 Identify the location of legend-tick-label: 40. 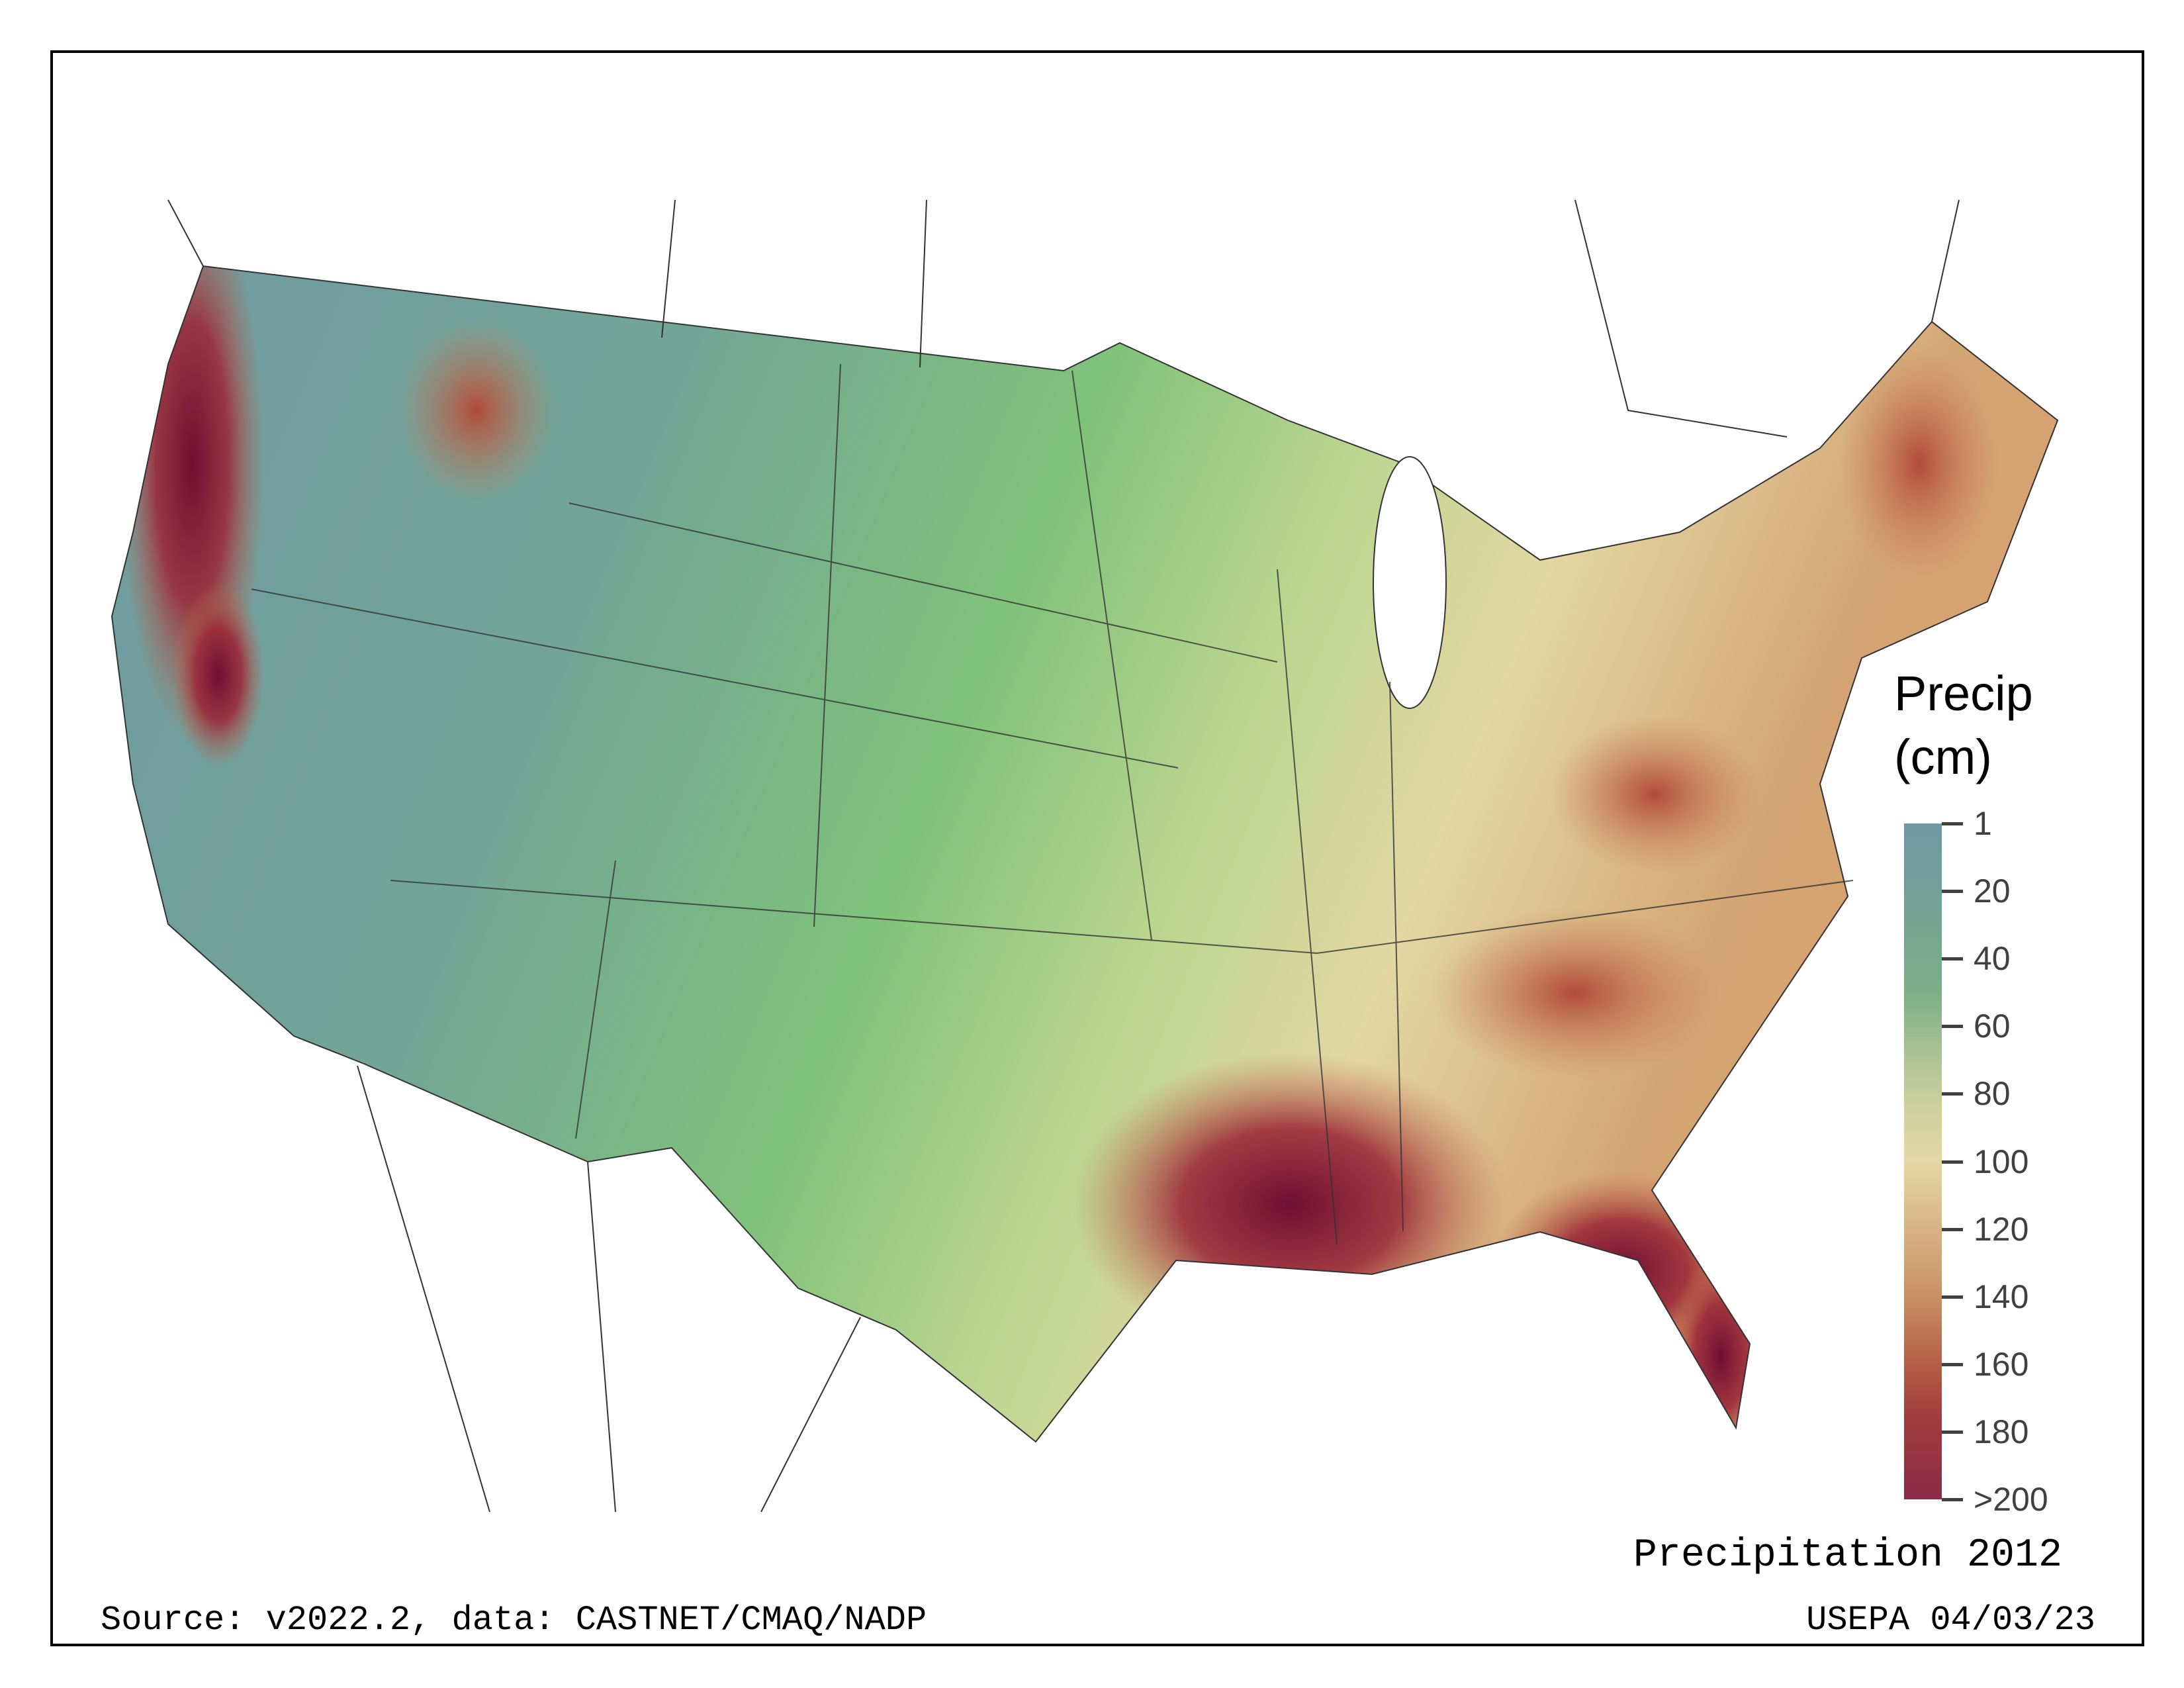
(1992, 959).